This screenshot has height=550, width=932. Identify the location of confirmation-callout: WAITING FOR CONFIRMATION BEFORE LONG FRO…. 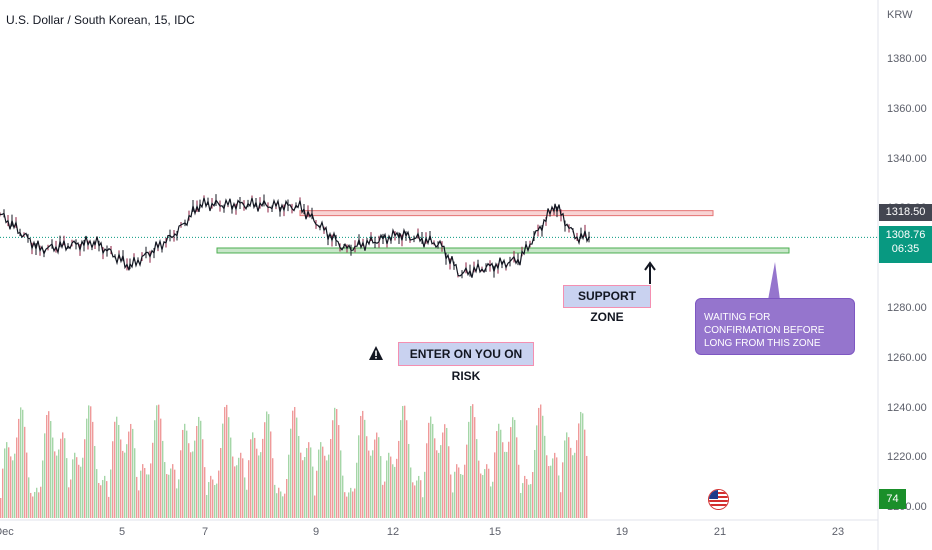
(775, 326).